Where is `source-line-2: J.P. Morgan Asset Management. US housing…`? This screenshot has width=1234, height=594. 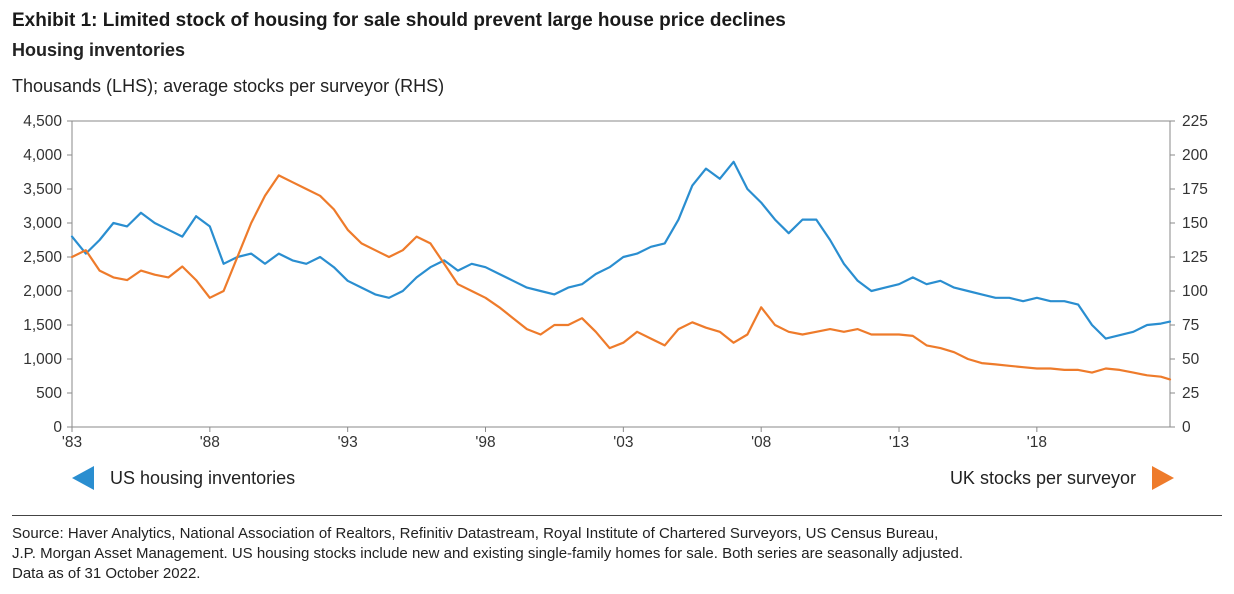
source-line-2: J.P. Morgan Asset Management. US housing… is located at coordinates (488, 553).